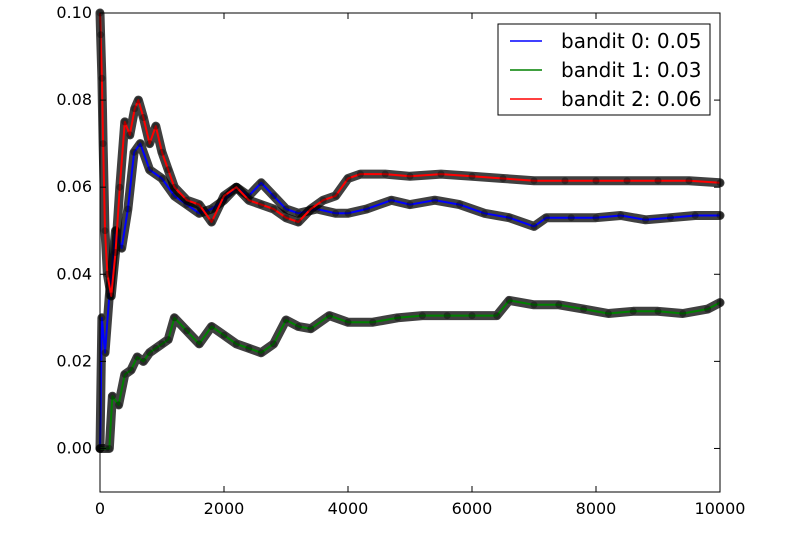 The image size is (800, 553). What do you see at coordinates (631, 70) in the screenshot?
I see `legend-label: bandit 1: 0.03` at bounding box center [631, 70].